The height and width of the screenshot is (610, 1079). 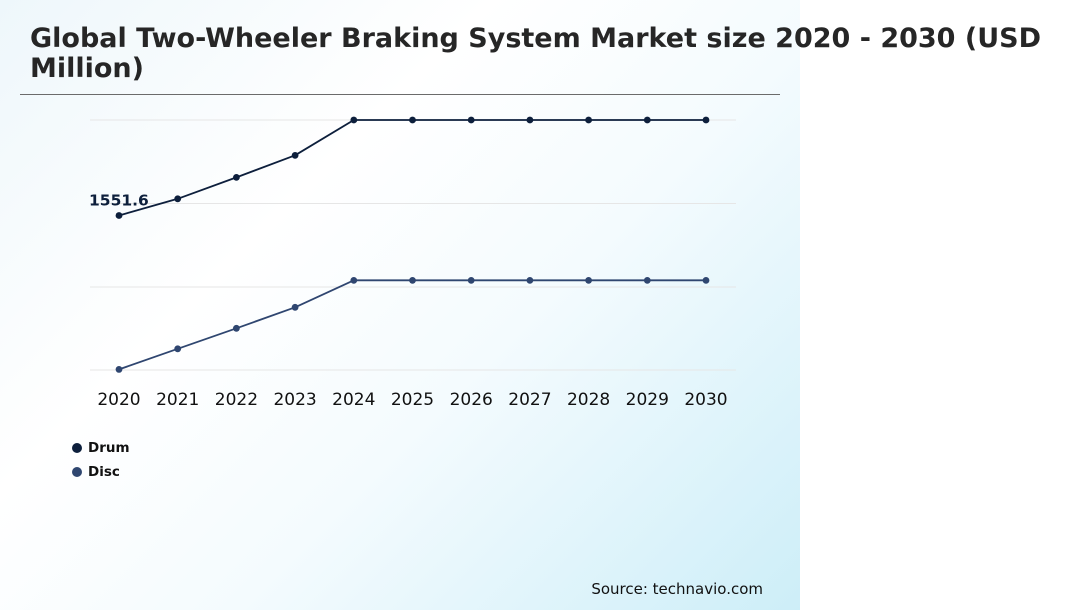 I want to click on data-label-drum-2020: 1551.6, so click(x=119, y=200).